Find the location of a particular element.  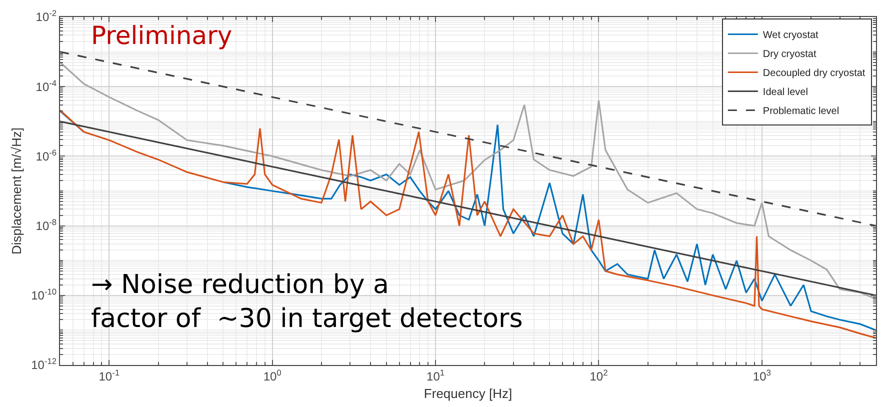

x-tick-label: 10$^{3}$ is located at coordinates (762, 375).